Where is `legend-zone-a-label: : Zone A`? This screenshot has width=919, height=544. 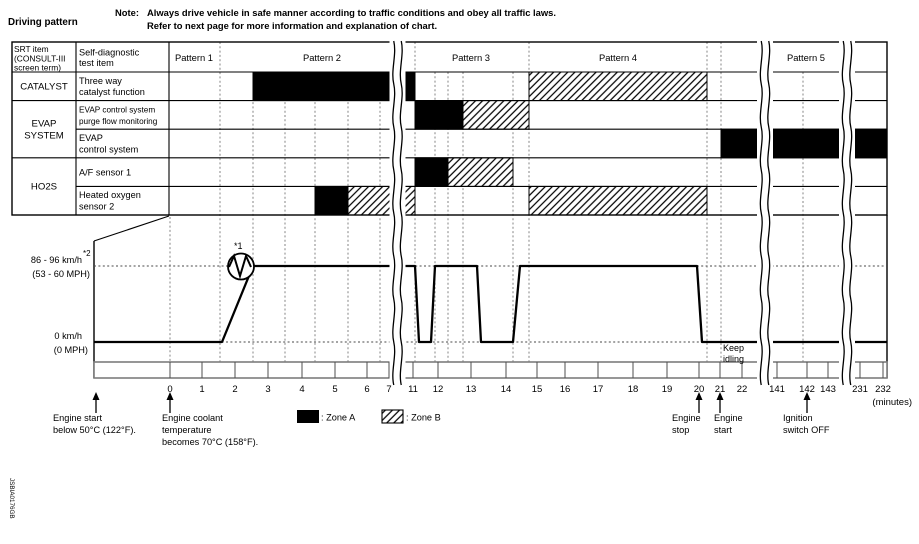 legend-zone-a-label: : Zone A is located at coordinates (338, 418).